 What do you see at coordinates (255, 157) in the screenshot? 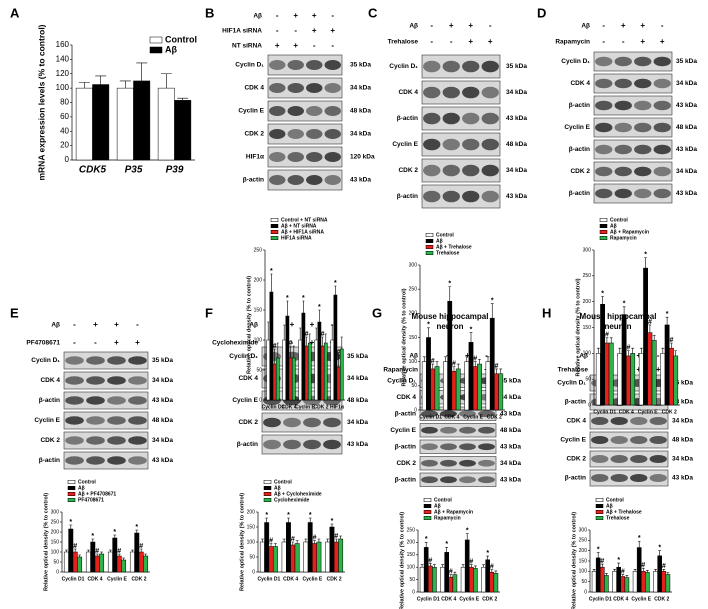
I see `band-label: HIF1α` at bounding box center [255, 157].